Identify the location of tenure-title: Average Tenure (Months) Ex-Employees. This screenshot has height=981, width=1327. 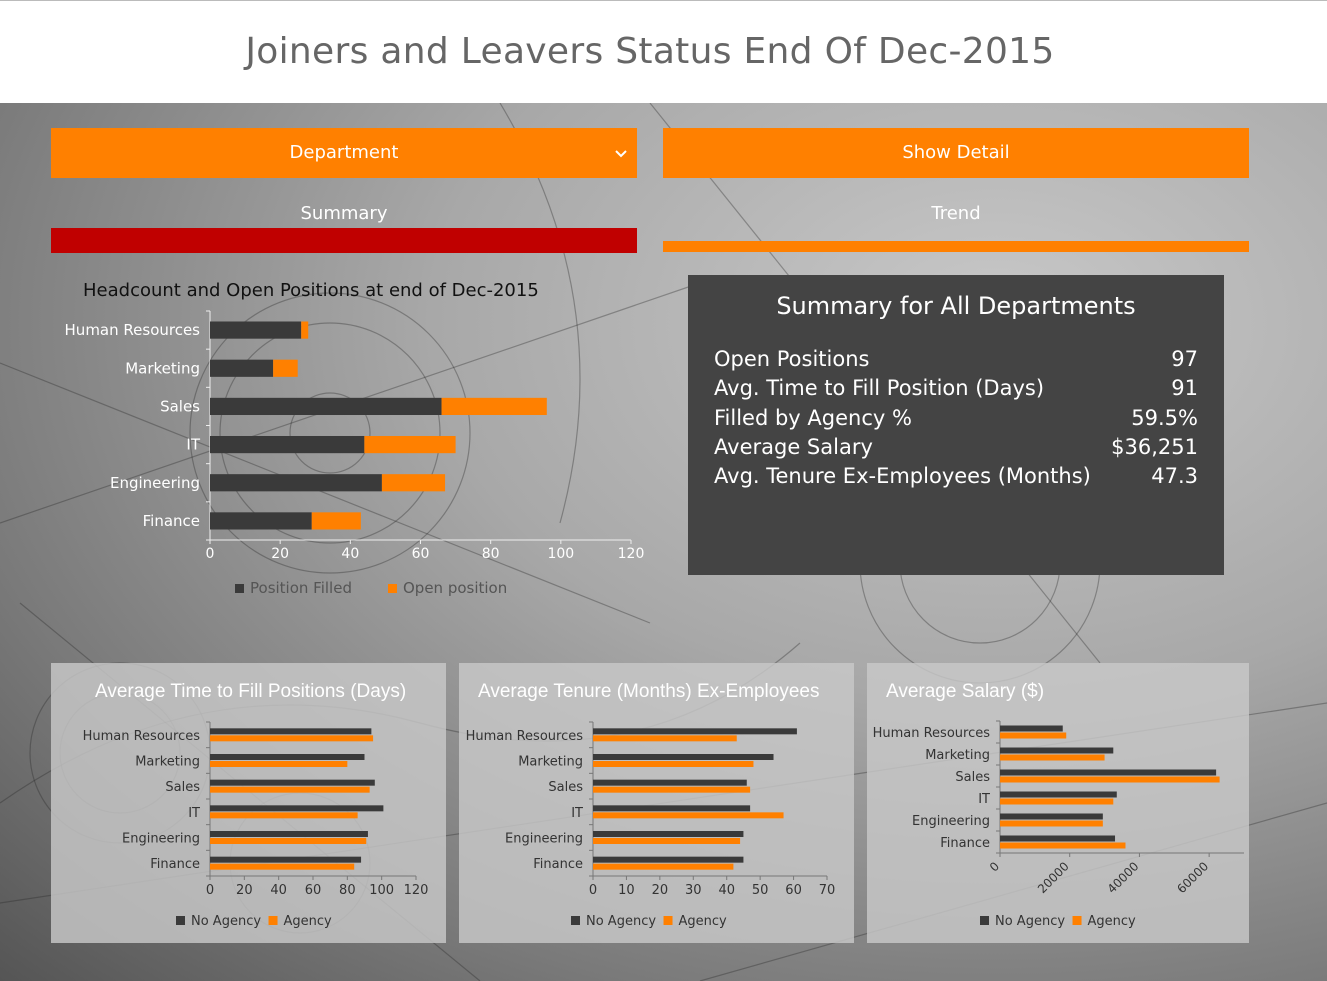
(649, 691).